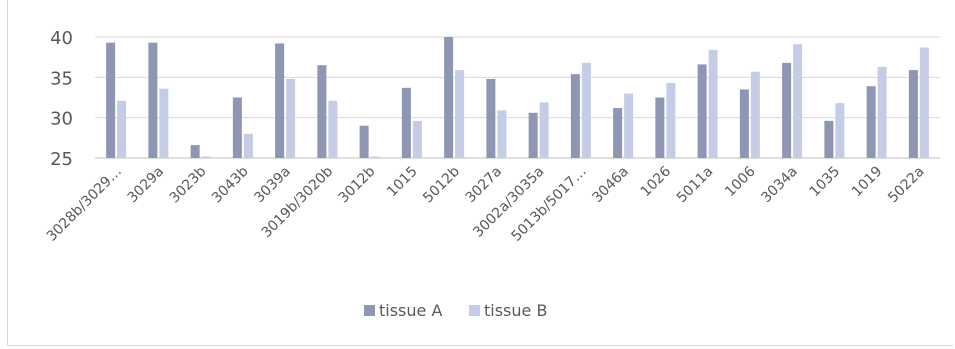 This screenshot has width=955, height=349. Describe the element at coordinates (357, 184) in the screenshot. I see `x-tick-label: 3012b` at that location.